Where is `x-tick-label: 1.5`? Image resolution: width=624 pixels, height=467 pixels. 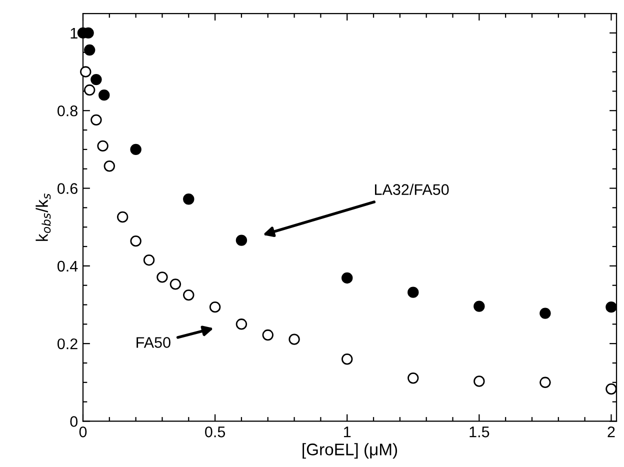 x-tick-label: 1.5 is located at coordinates (480, 432).